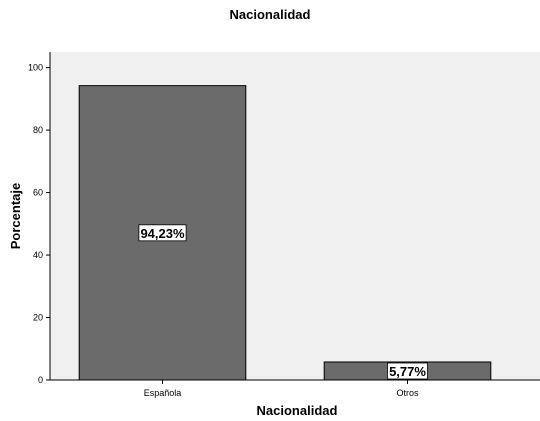 The height and width of the screenshot is (421, 540). I want to click on y-axis: 0 20 40 60 80 100, so click(39, 218).